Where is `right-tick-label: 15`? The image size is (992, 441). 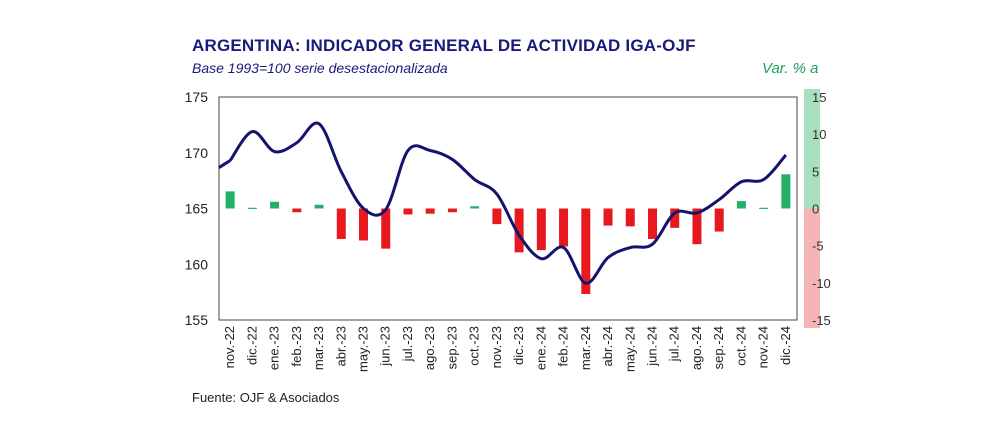 right-tick-label: 15 is located at coordinates (819, 97).